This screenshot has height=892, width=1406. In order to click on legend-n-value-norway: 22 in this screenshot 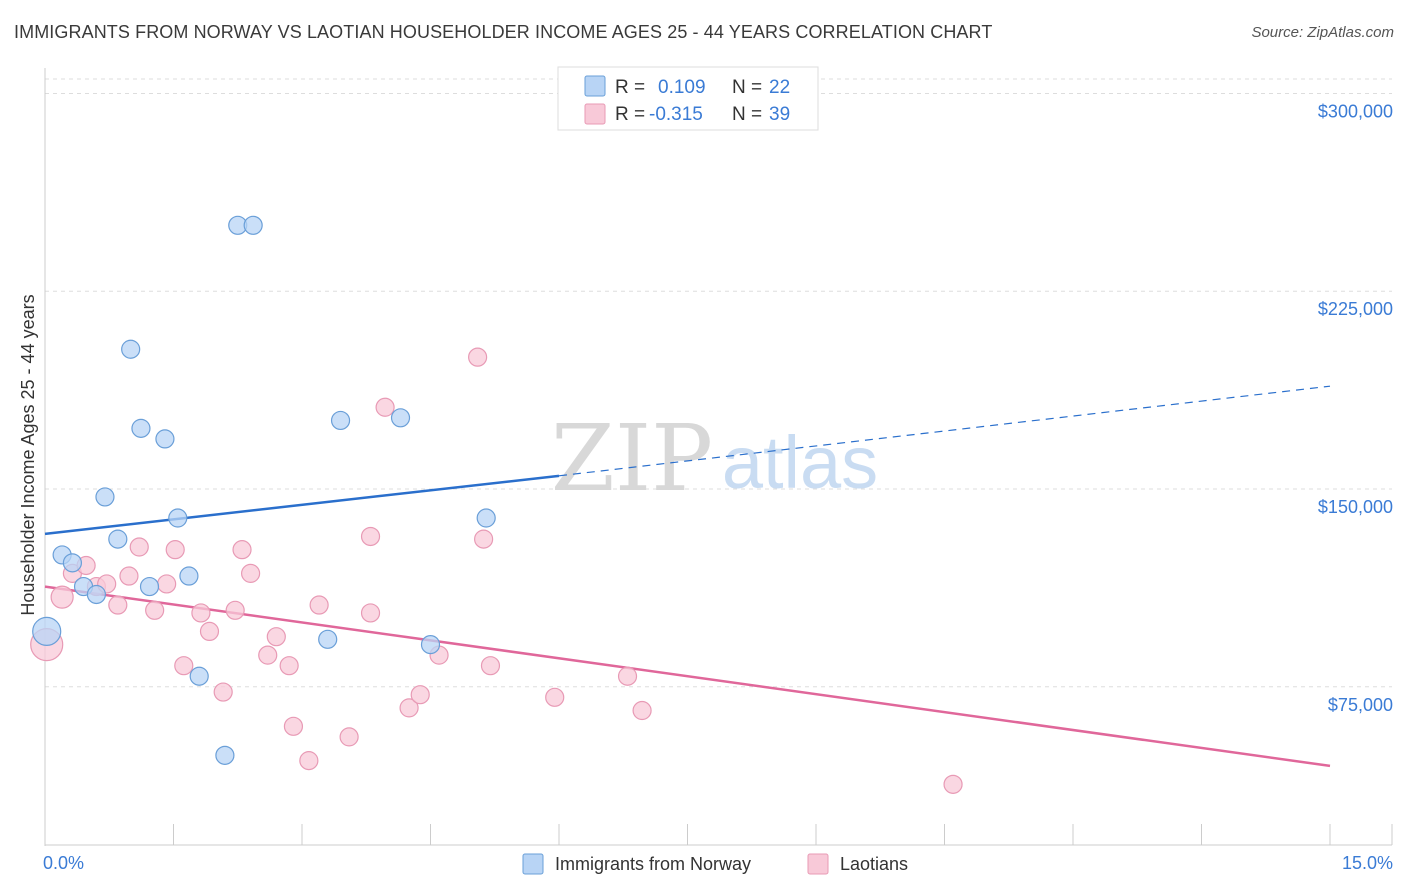, I will do `click(779, 87)`.